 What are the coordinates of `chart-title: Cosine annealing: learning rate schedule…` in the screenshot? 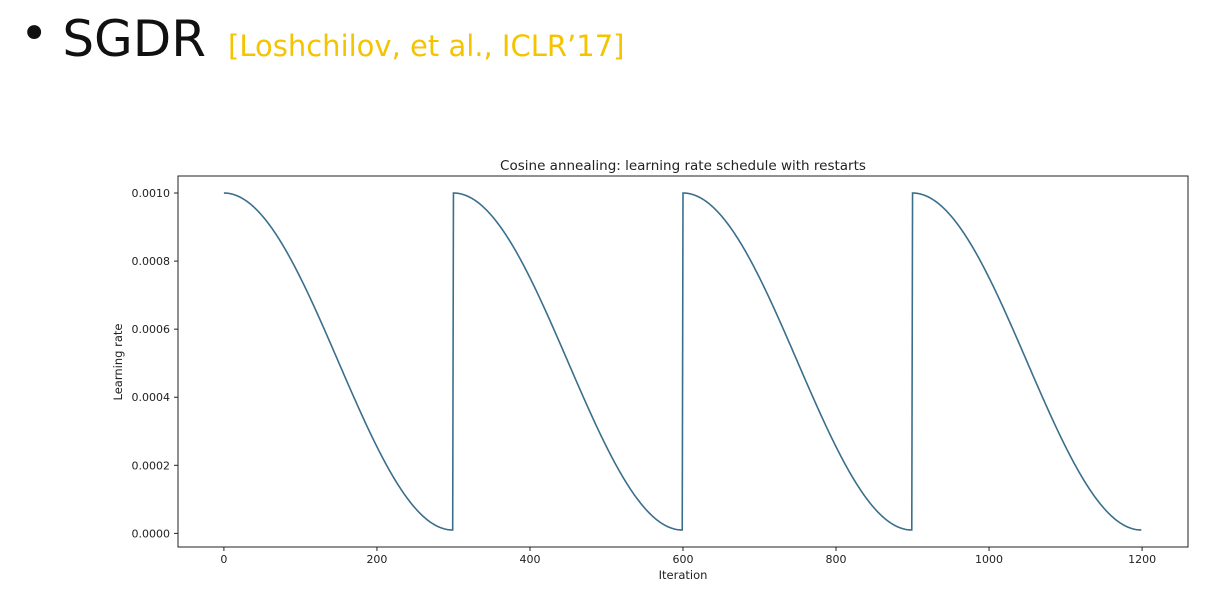 It's located at (683, 166).